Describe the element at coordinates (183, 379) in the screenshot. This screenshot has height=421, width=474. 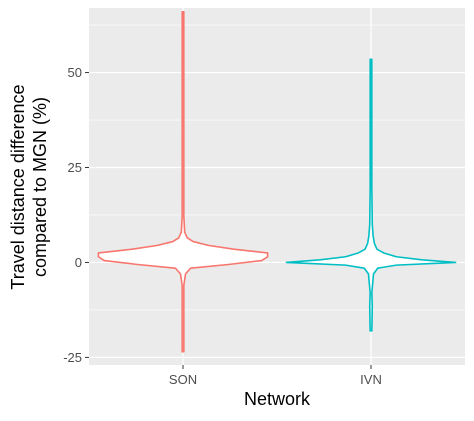
I see `x-tick-label: SON` at that location.